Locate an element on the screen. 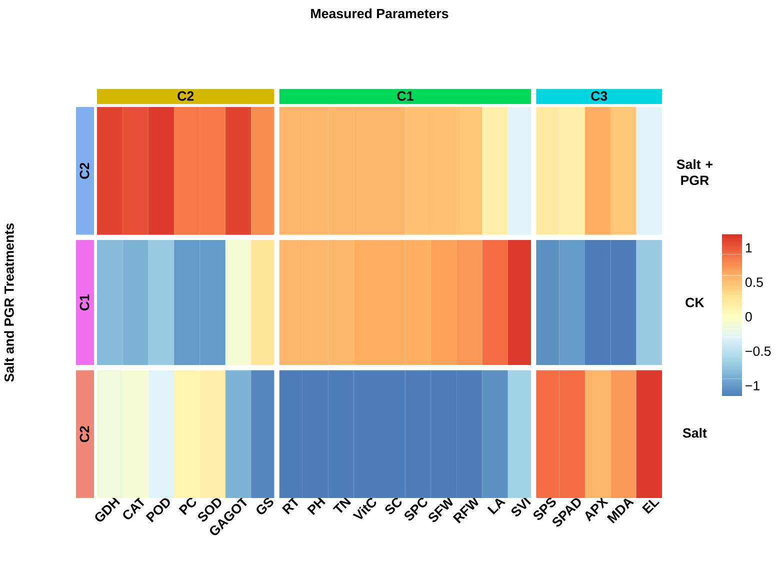 The image size is (778, 569). x-tick-label: CAT is located at coordinates (133, 508).